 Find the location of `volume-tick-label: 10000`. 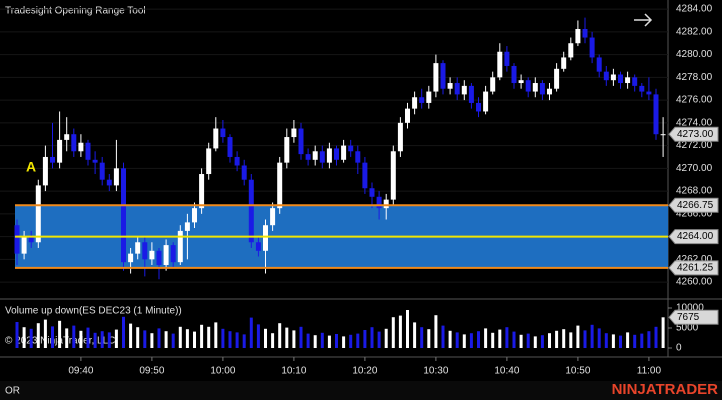

volume-tick-label: 10000 is located at coordinates (690, 308).